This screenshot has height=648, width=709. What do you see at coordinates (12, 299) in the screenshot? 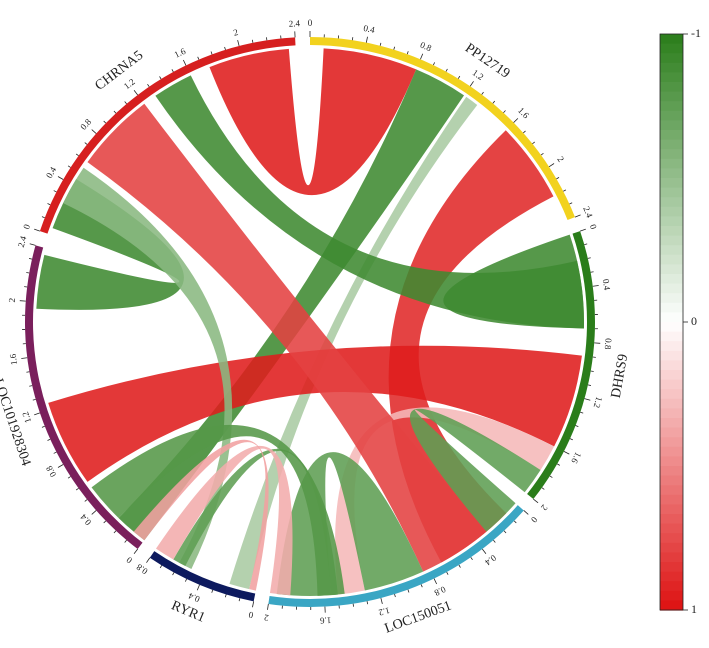
I see `tick-label-LOC101928304-2: 2` at bounding box center [12, 299].